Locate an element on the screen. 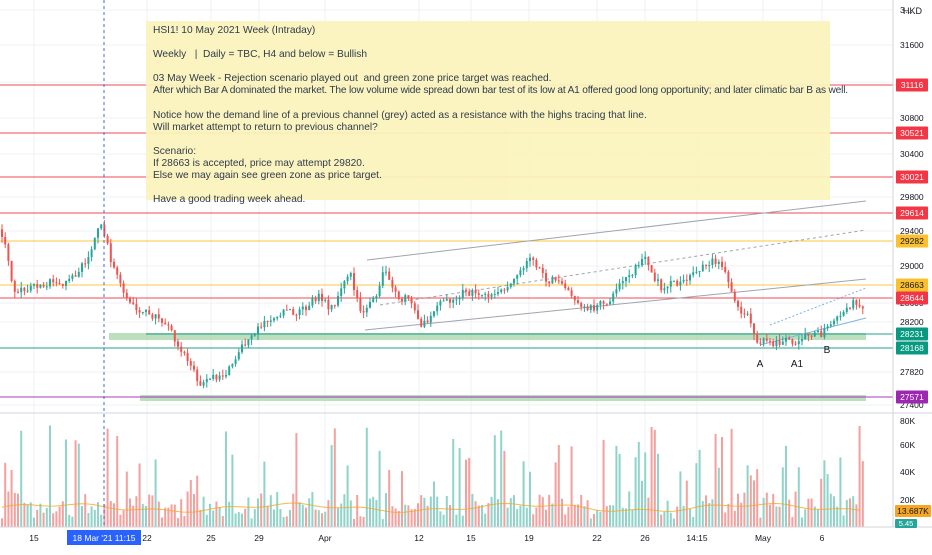 This screenshot has width=932, height=555. price-tick-label: 29400 is located at coordinates (912, 231).